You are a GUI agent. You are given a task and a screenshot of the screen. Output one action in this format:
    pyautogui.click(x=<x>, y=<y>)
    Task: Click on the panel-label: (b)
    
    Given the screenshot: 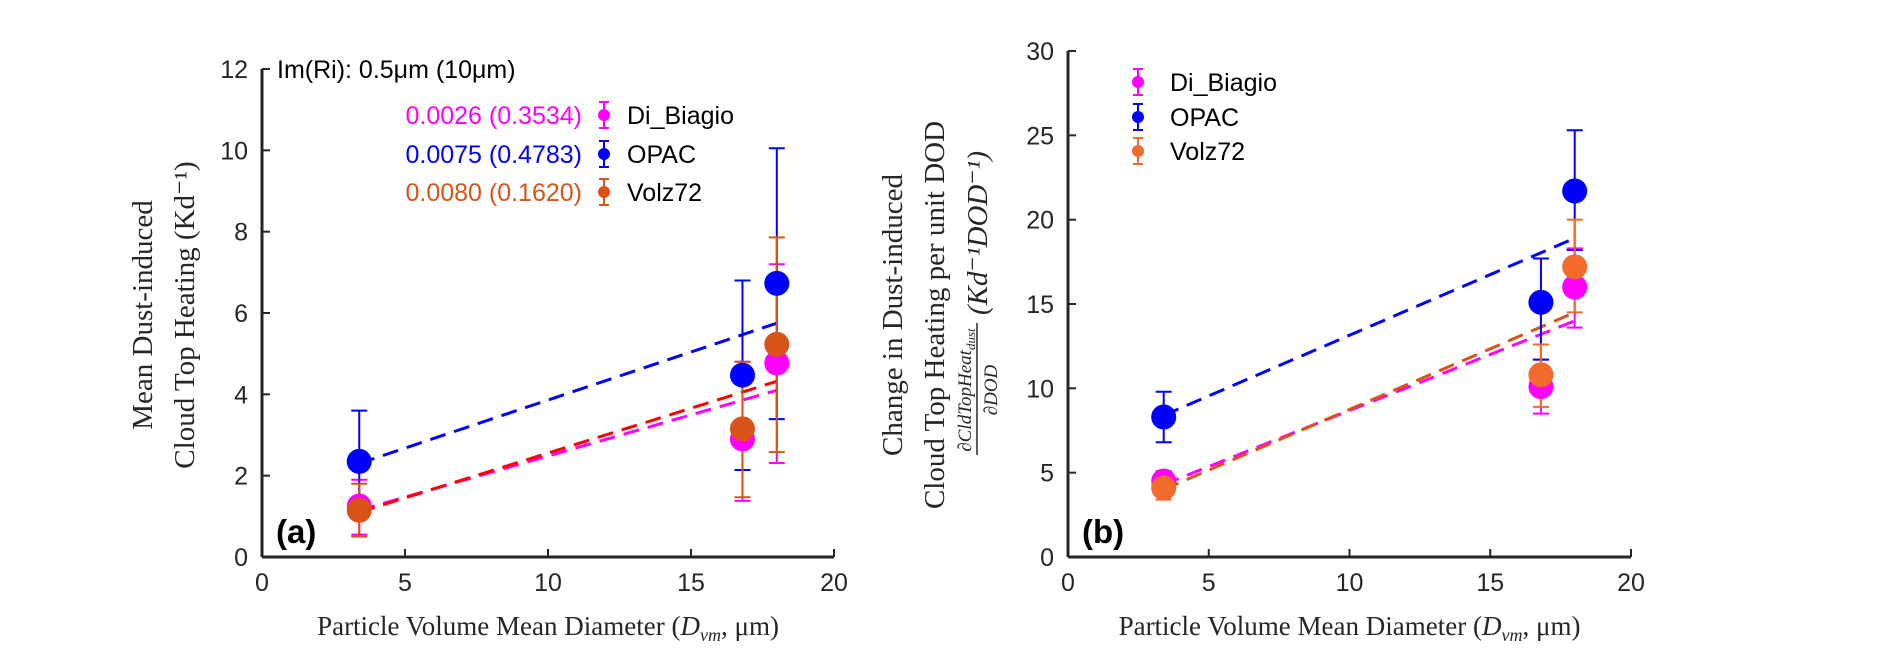 What is the action you would take?
    pyautogui.click(x=1103, y=531)
    